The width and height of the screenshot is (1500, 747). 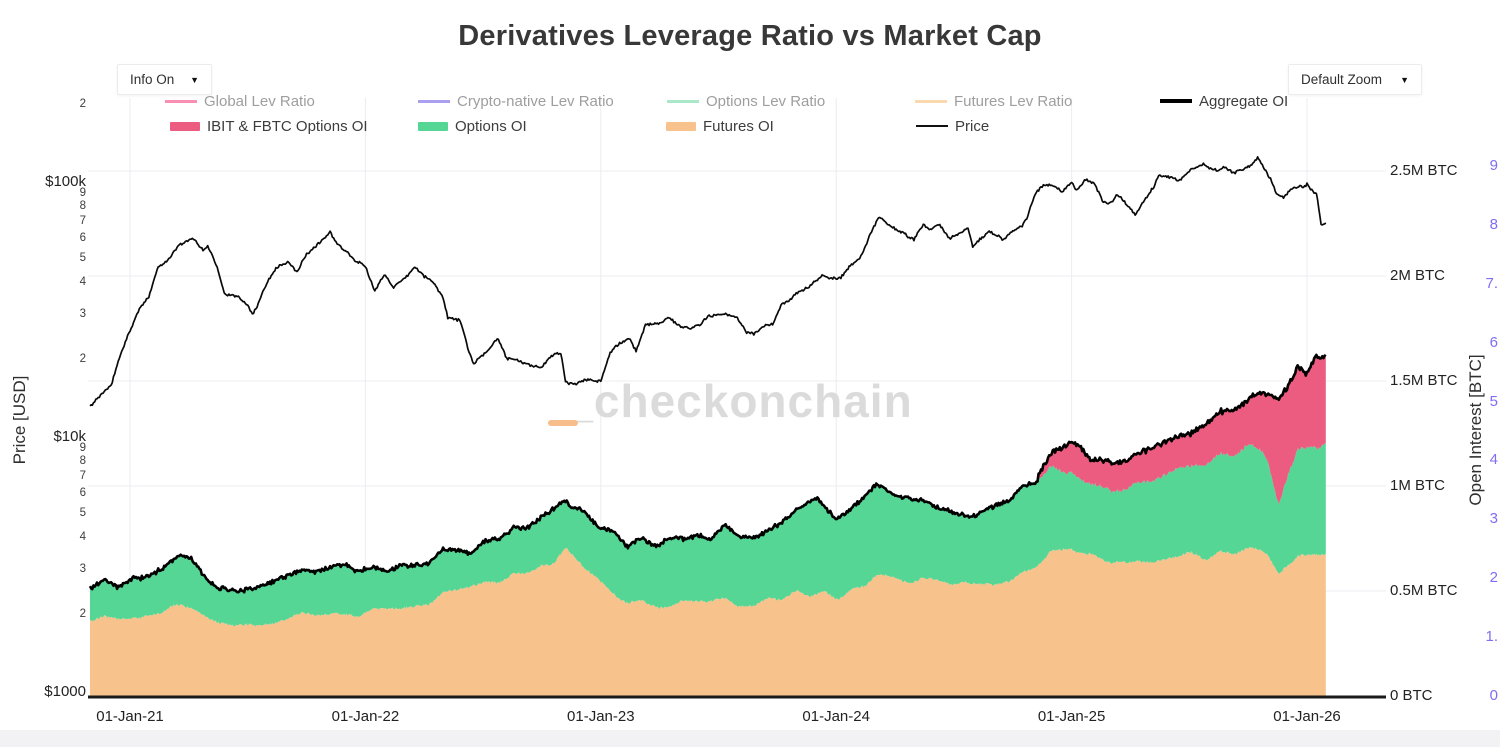 I want to click on legend-label: Aggregate OI, so click(x=1244, y=101).